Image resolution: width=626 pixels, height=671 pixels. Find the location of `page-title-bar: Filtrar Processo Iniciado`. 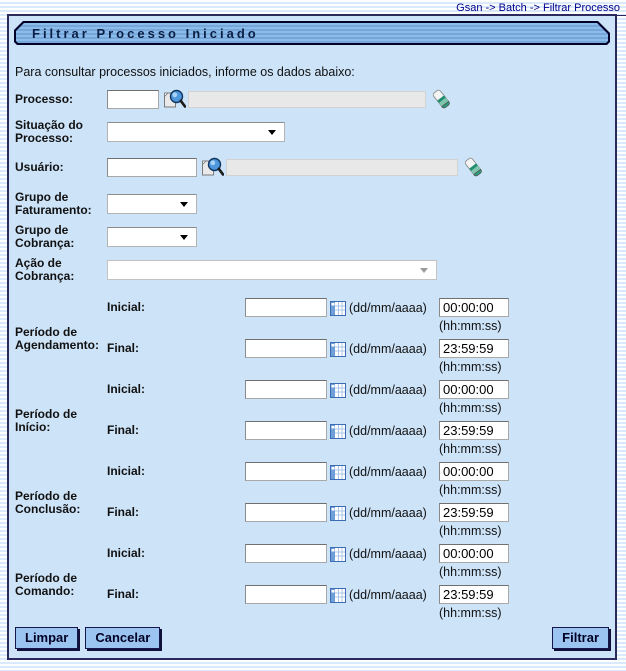

page-title-bar: Filtrar Processo Iniciado is located at coordinates (312, 33).